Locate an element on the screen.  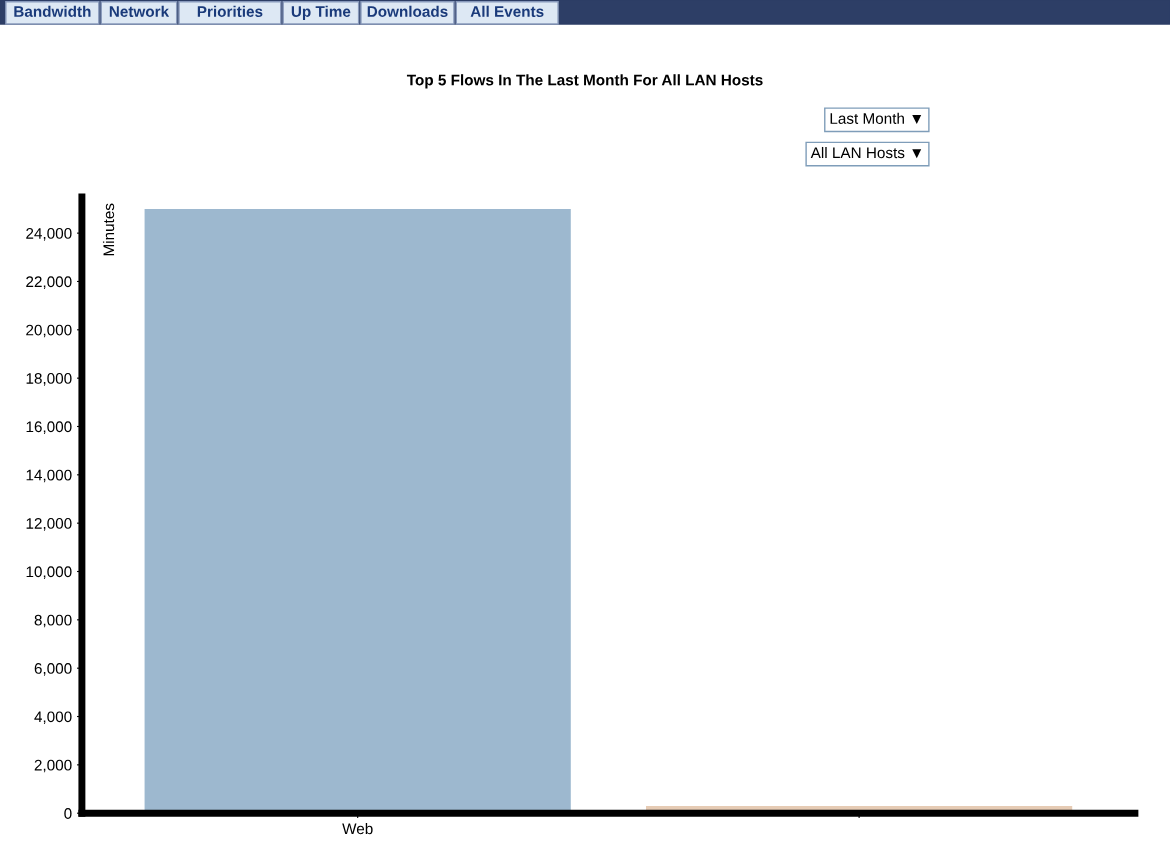
y-axis-title: Minutes is located at coordinates (108, 229).